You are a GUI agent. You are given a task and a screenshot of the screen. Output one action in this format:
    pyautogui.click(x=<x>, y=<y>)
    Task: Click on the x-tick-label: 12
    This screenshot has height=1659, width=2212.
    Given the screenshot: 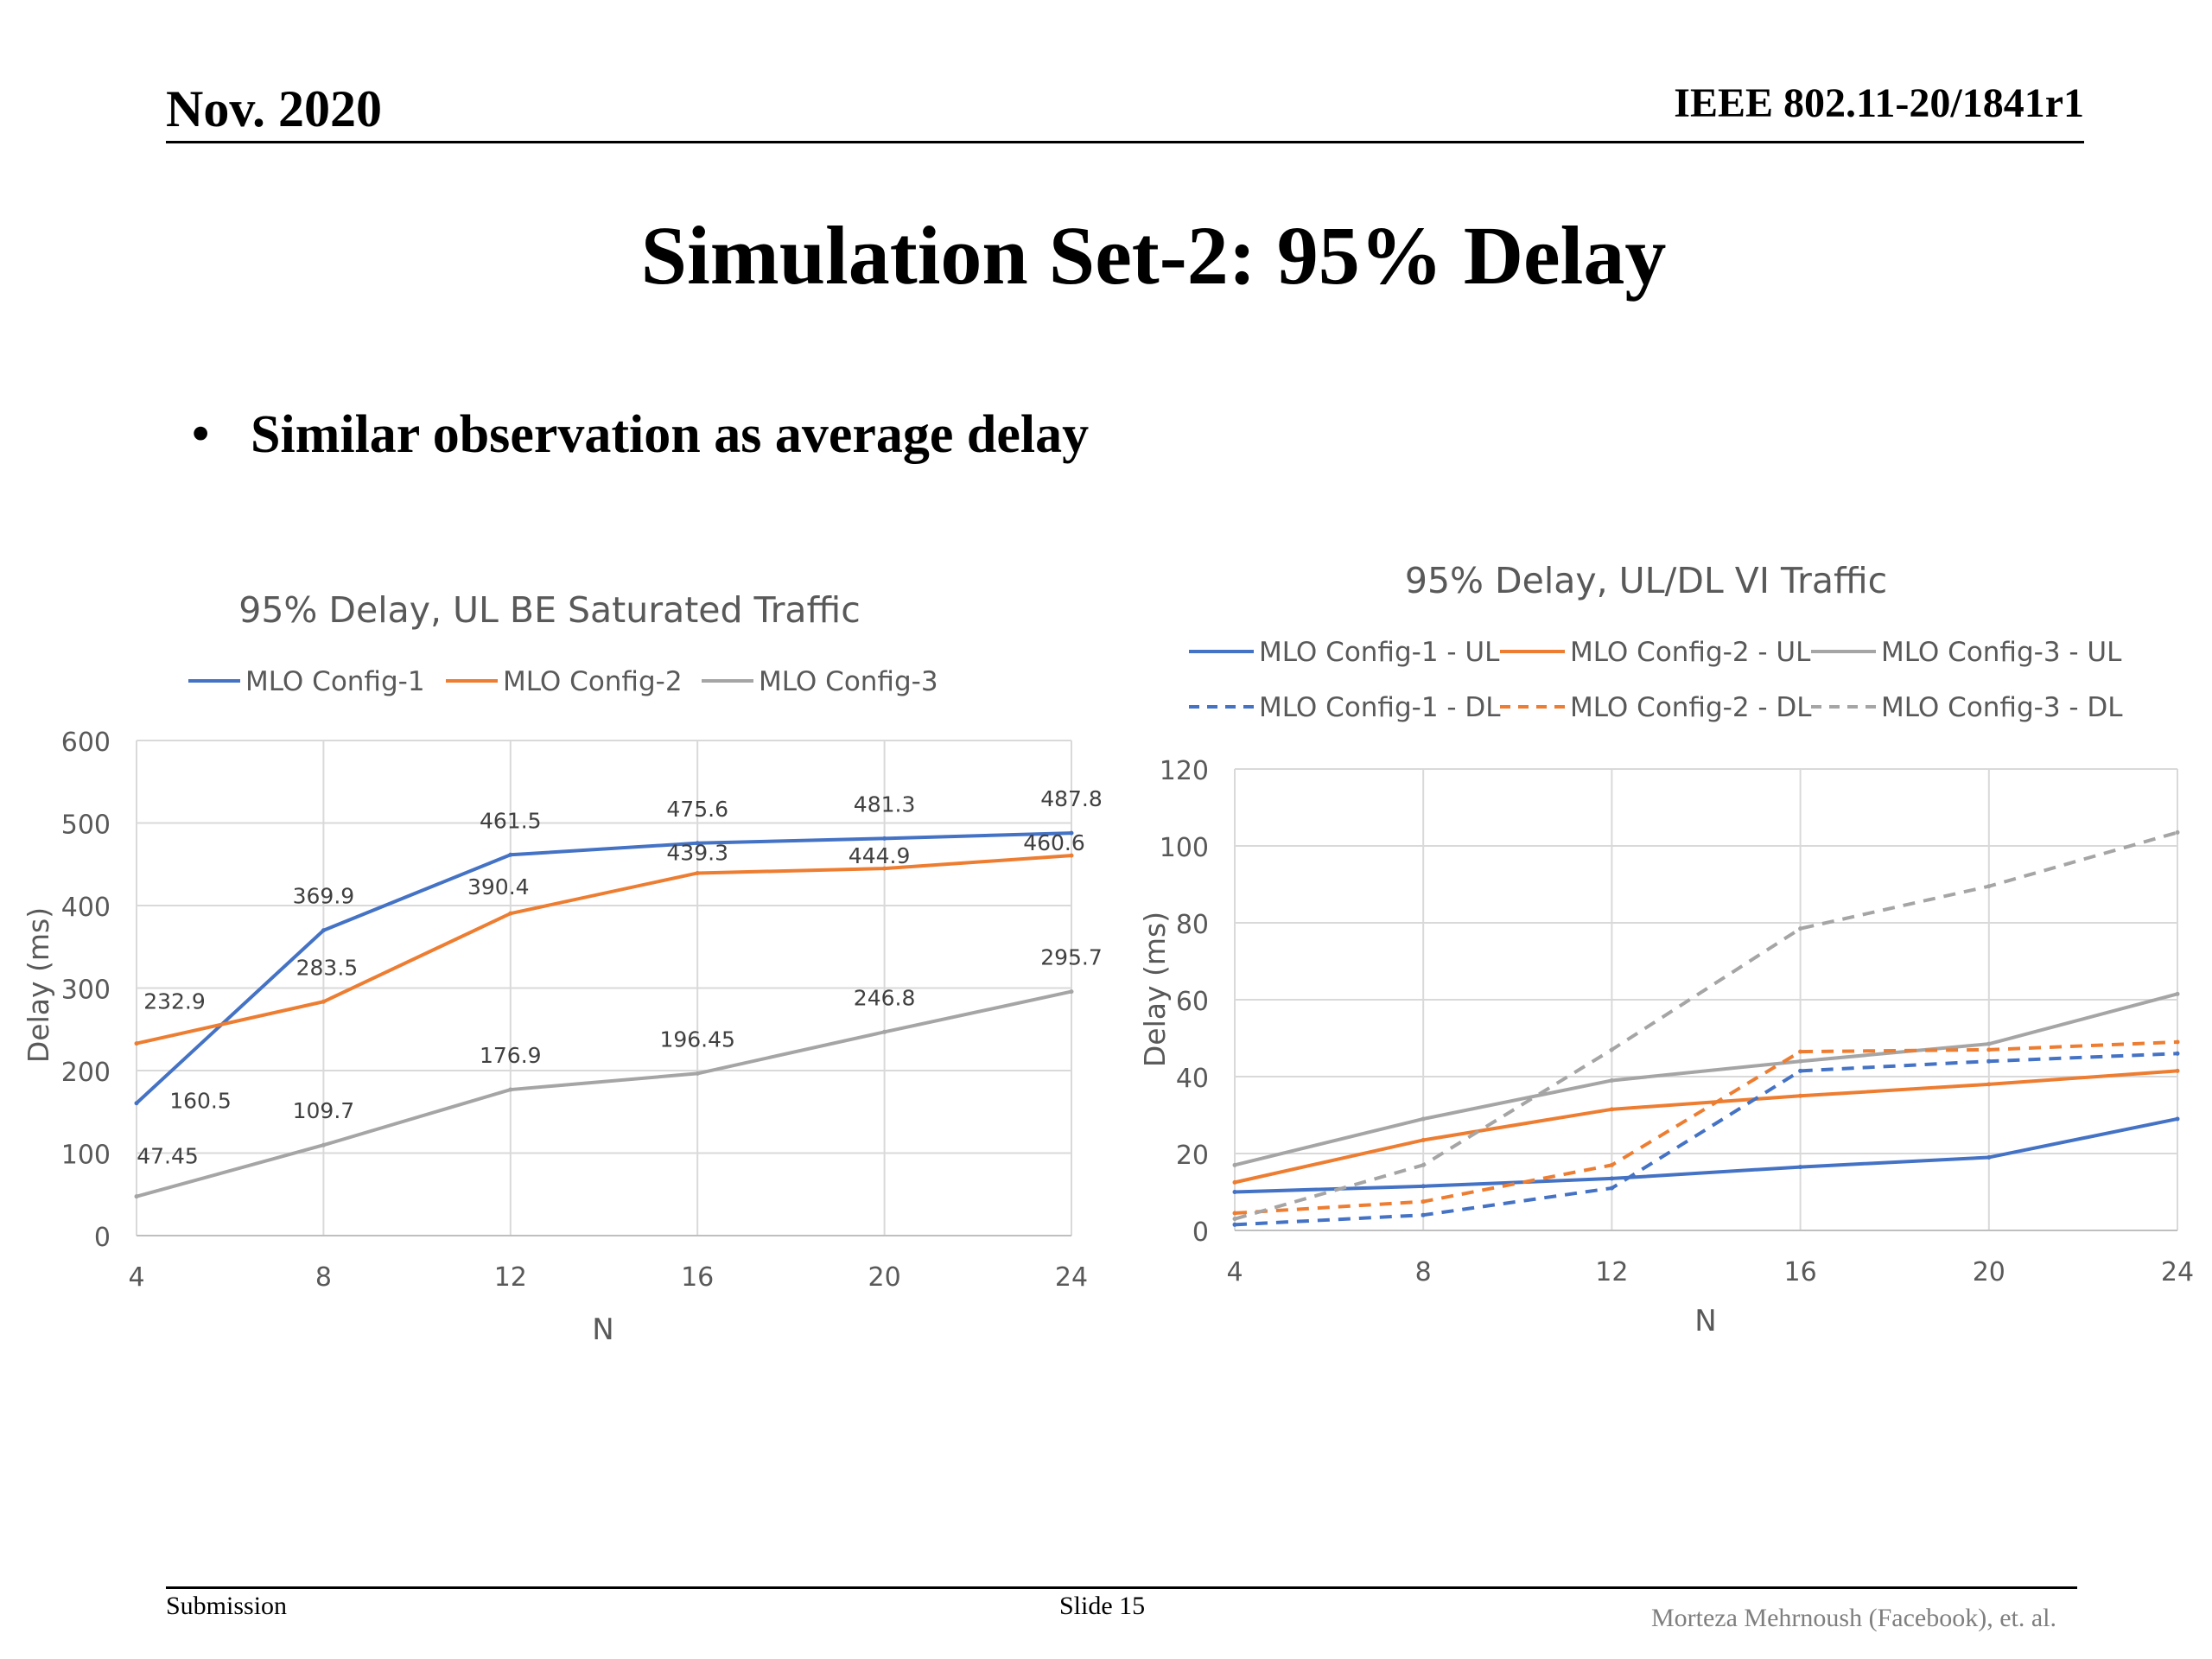 What is the action you would take?
    pyautogui.click(x=1611, y=1272)
    